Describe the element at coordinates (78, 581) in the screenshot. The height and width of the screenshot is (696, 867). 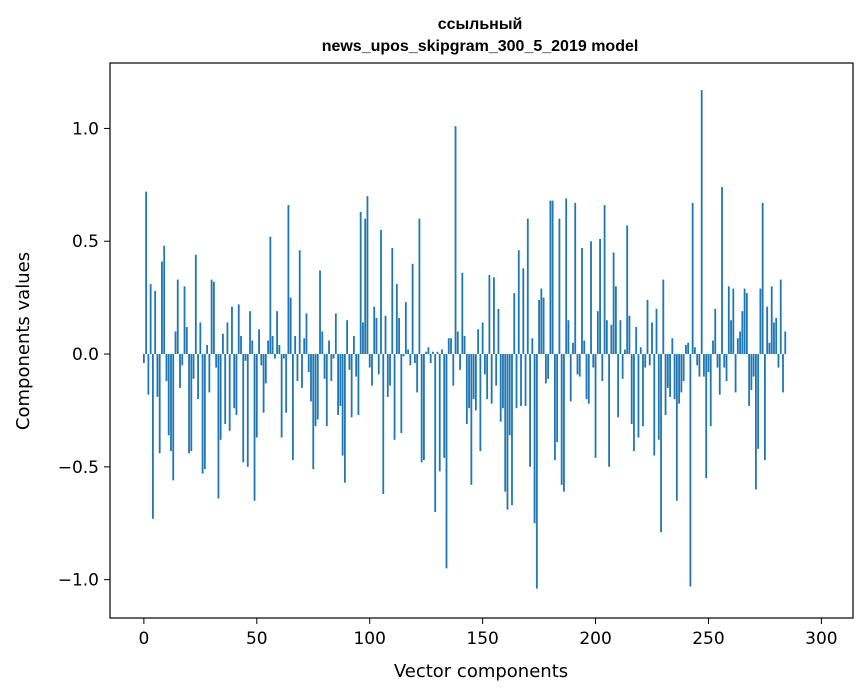
I see `y-tick-label: −1.0` at that location.